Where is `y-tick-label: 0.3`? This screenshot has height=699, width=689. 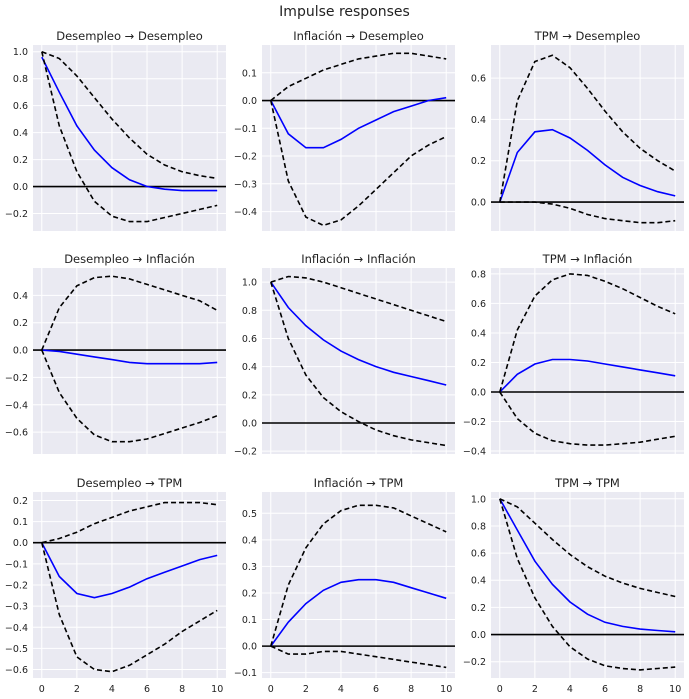
y-tick-label: 0.3 is located at coordinates (249, 567).